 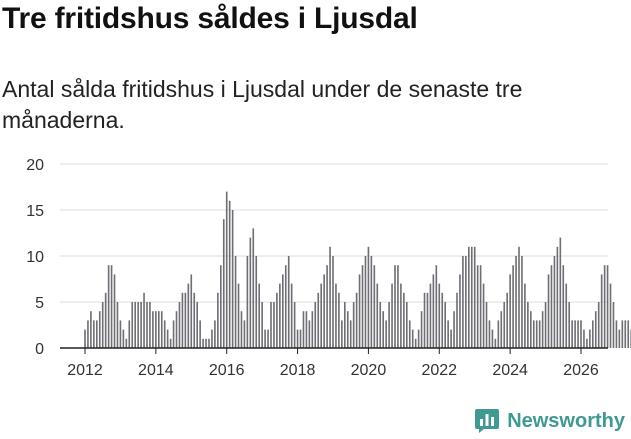 I want to click on y-tick-label: 15, so click(x=35, y=211).